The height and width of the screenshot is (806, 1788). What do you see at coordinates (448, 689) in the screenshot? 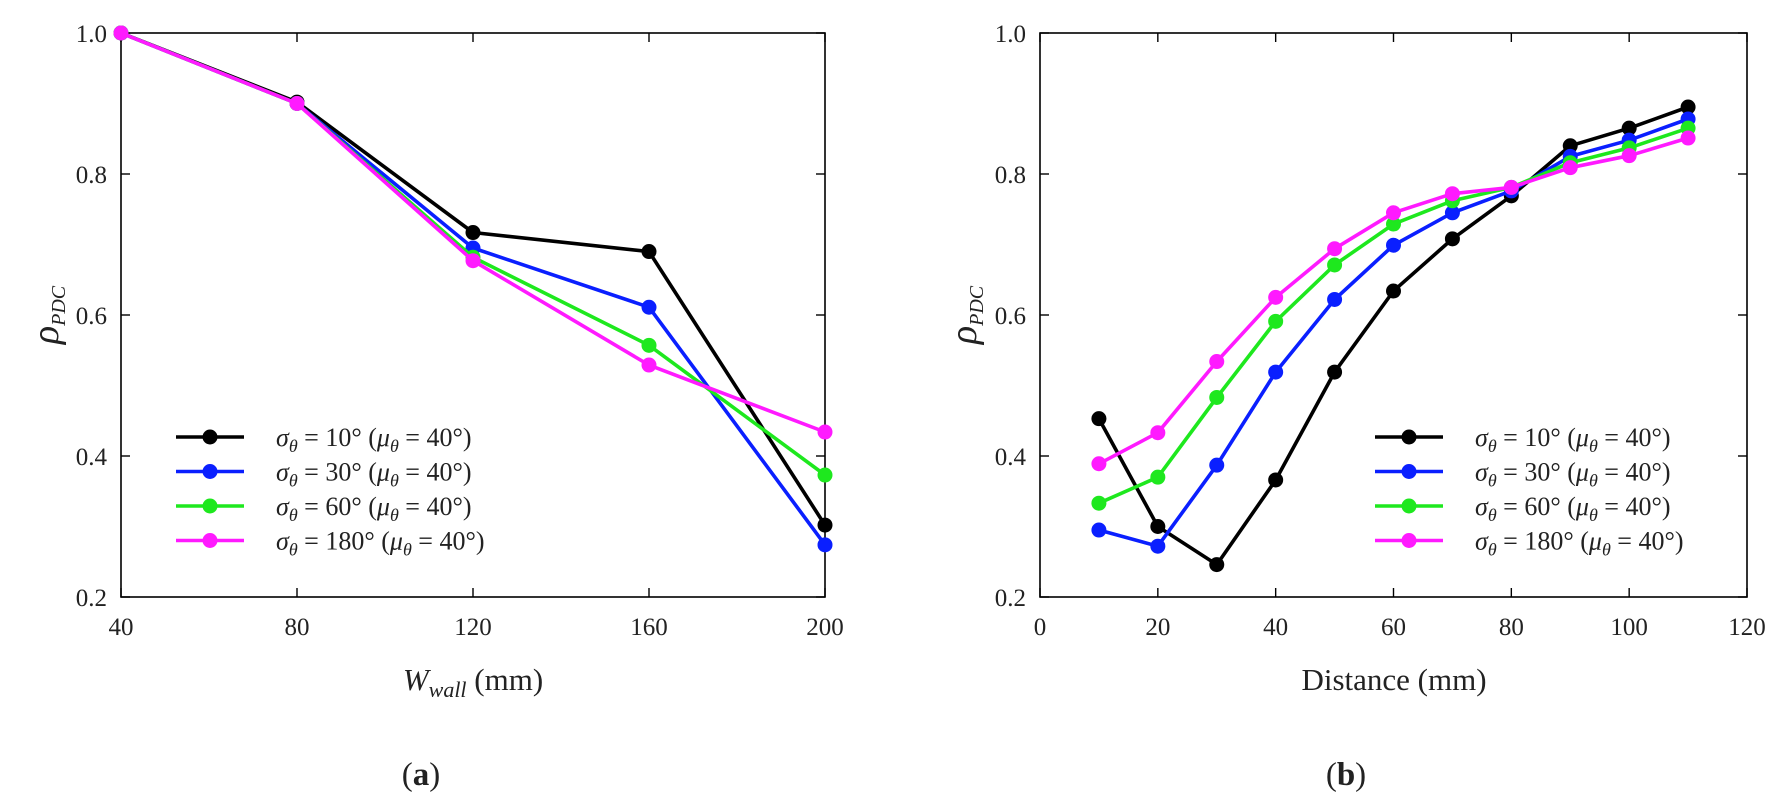
I see `x-axis-label-subscript: wall` at bounding box center [448, 689].